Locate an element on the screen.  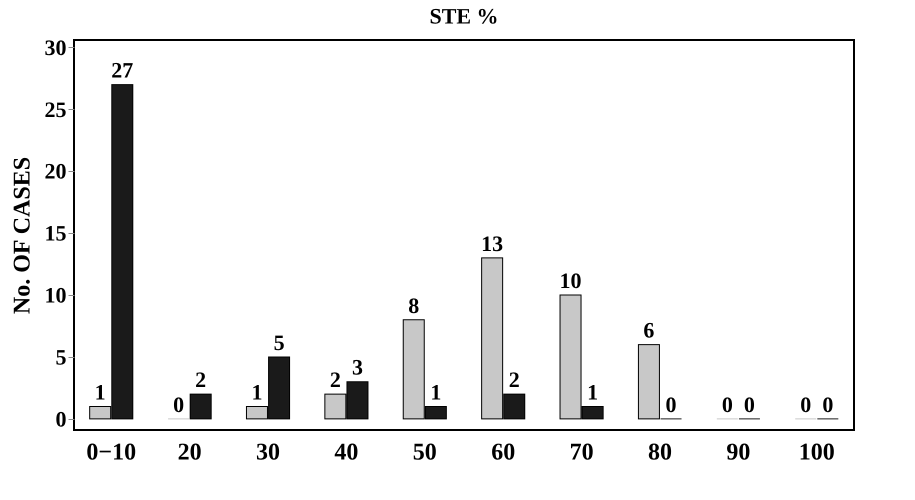
data-label: 8 is located at coordinates (414, 305).